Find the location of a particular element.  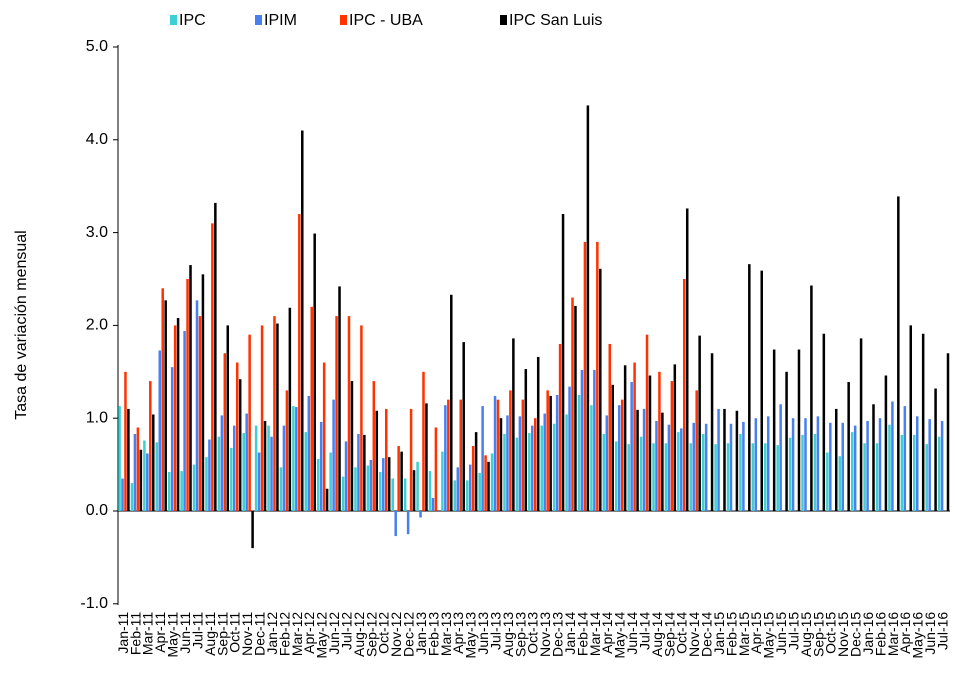

x-tick-label: May-15 is located at coordinates (769, 635).